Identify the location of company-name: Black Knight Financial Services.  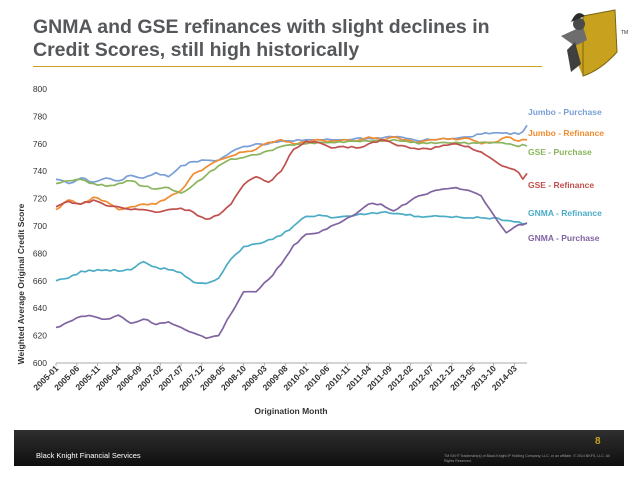
(88, 455).